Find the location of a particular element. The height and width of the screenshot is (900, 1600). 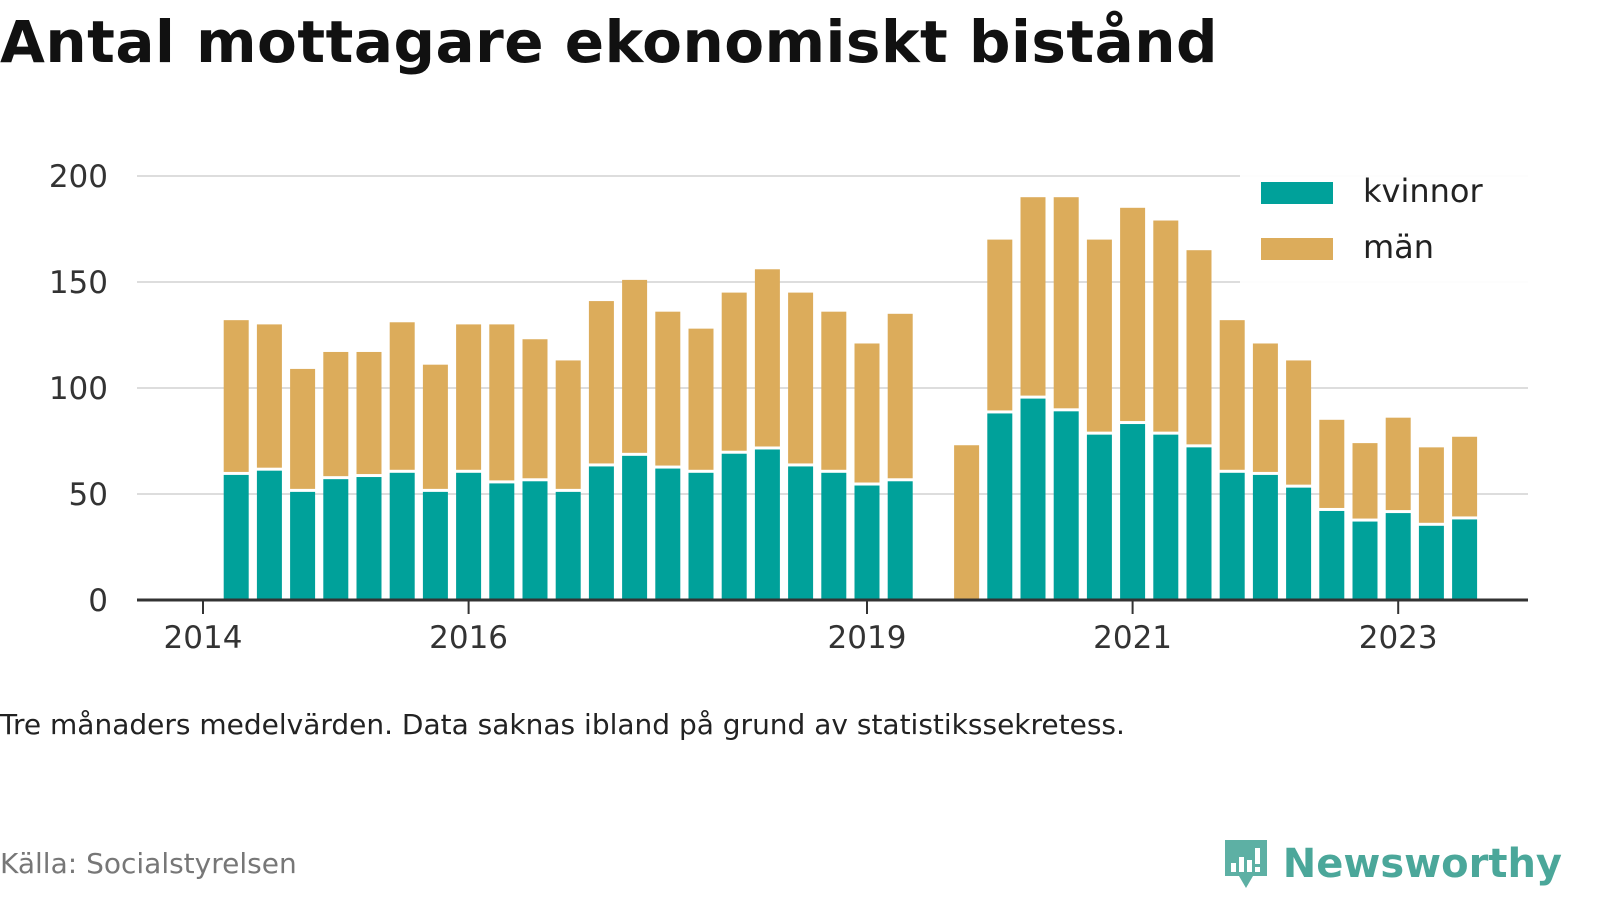

brand: Newsworthy is located at coordinates (1391, 864).